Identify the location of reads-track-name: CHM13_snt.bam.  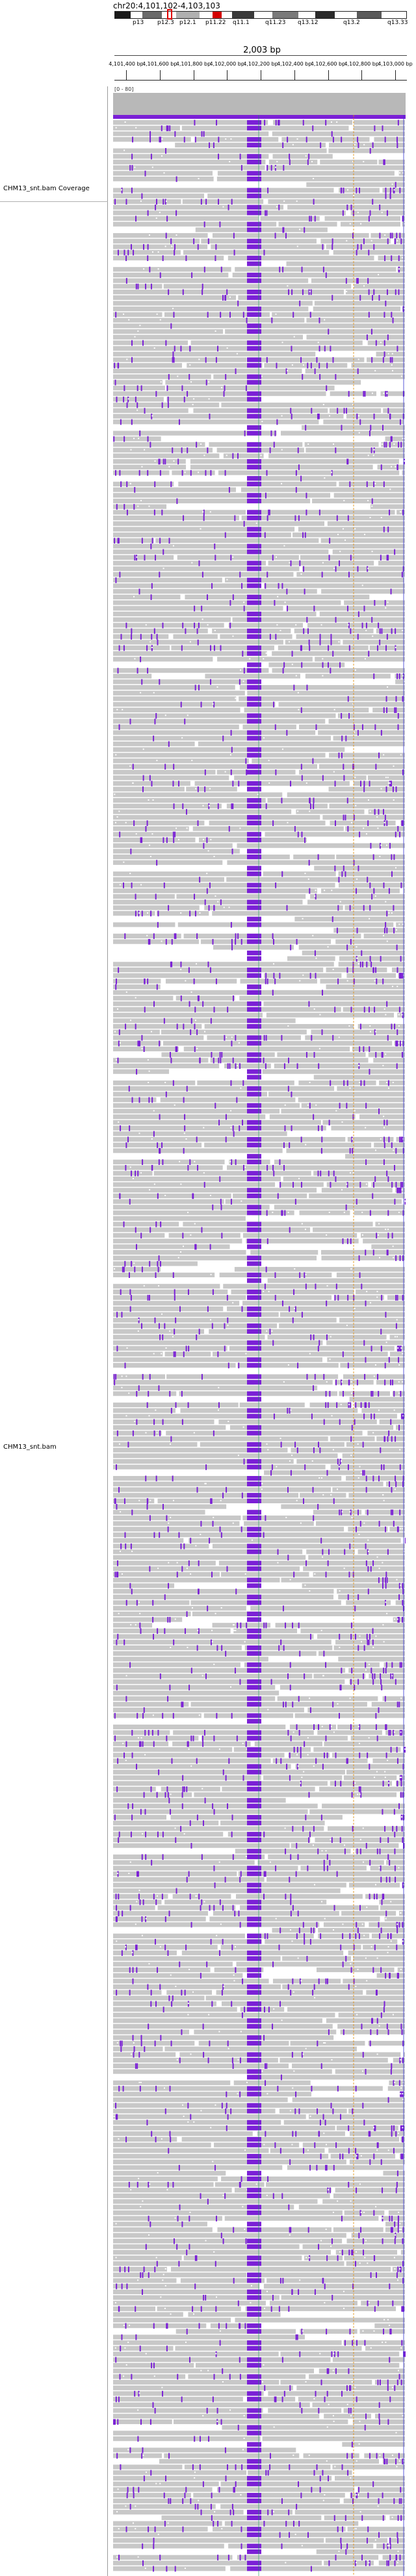
(30, 1447).